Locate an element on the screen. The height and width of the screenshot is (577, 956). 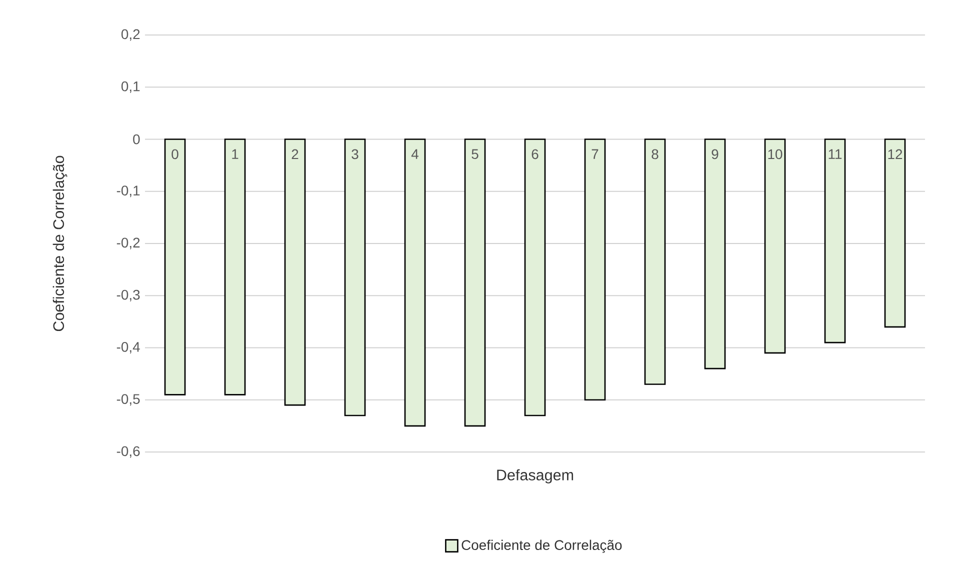
y-tick-label: -0,2 is located at coordinates (128, 244).